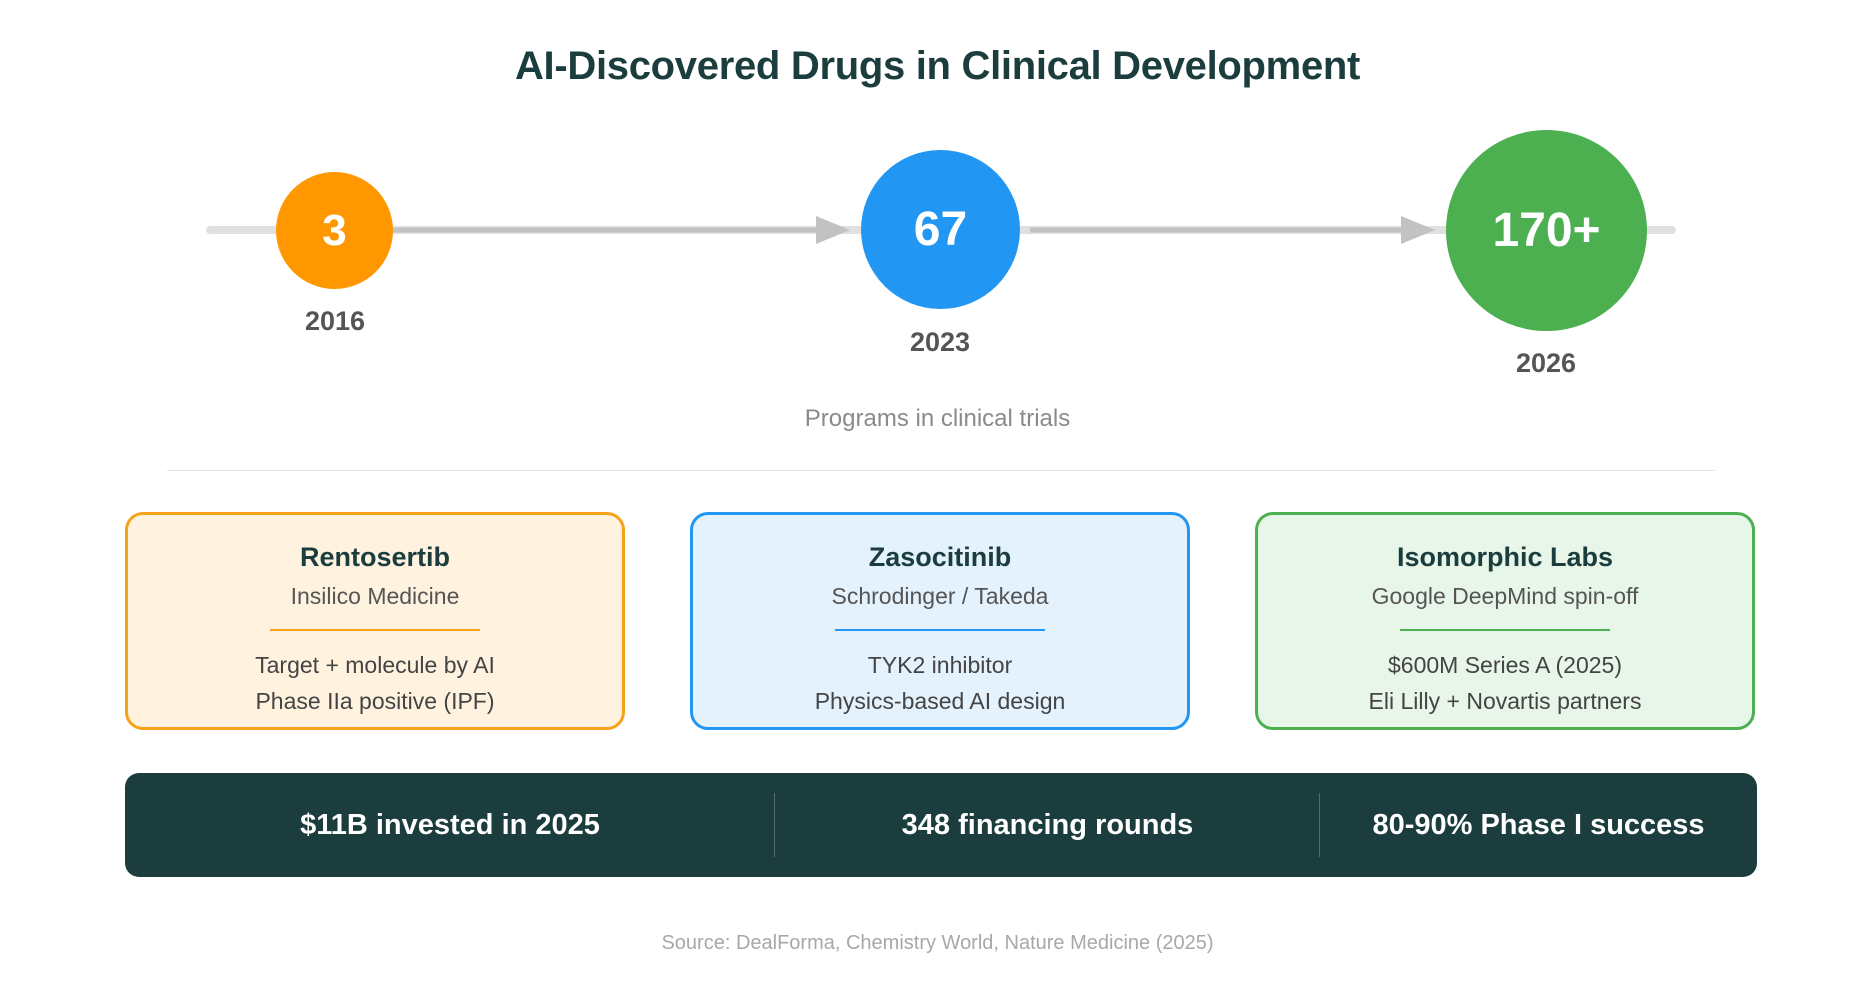 The image size is (1875, 1000). I want to click on milestone-circle-2023: 67, so click(940, 229).